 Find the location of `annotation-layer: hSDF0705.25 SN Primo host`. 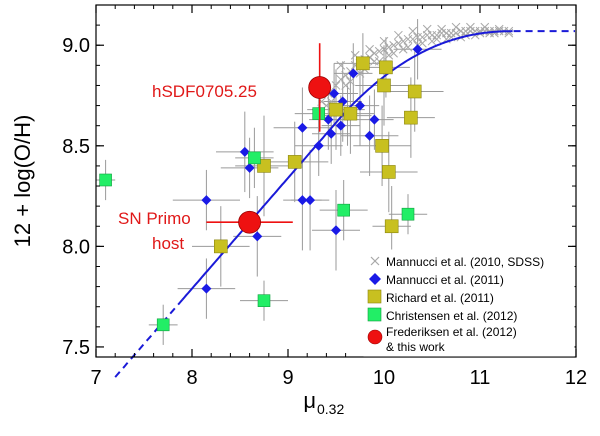

annotation-layer: hSDF0705.25 SN Primo host is located at coordinates (187, 167).